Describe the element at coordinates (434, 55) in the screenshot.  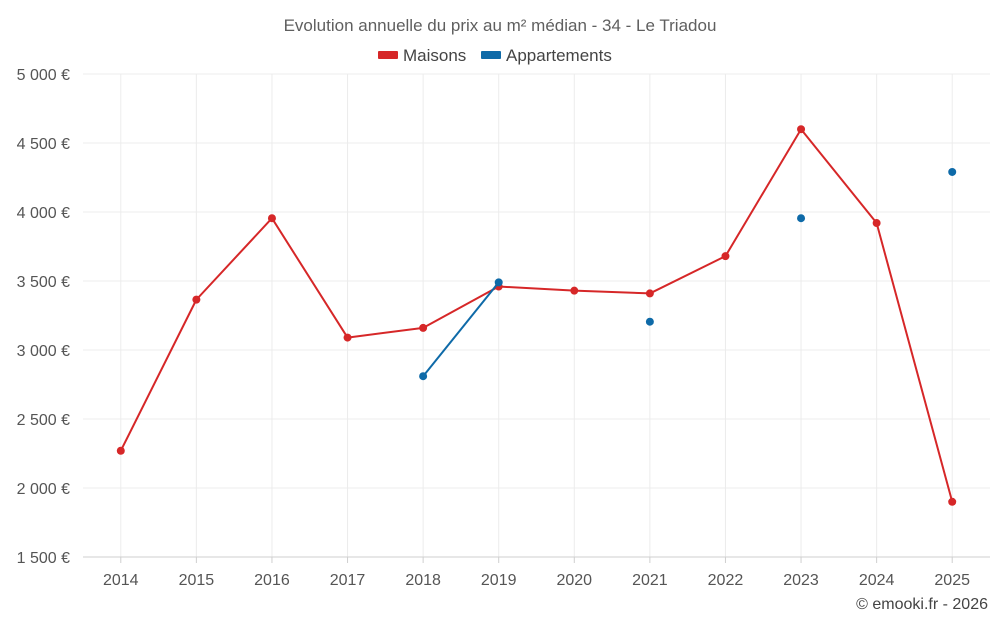
I see `legend-label-maisons: Maisons` at that location.